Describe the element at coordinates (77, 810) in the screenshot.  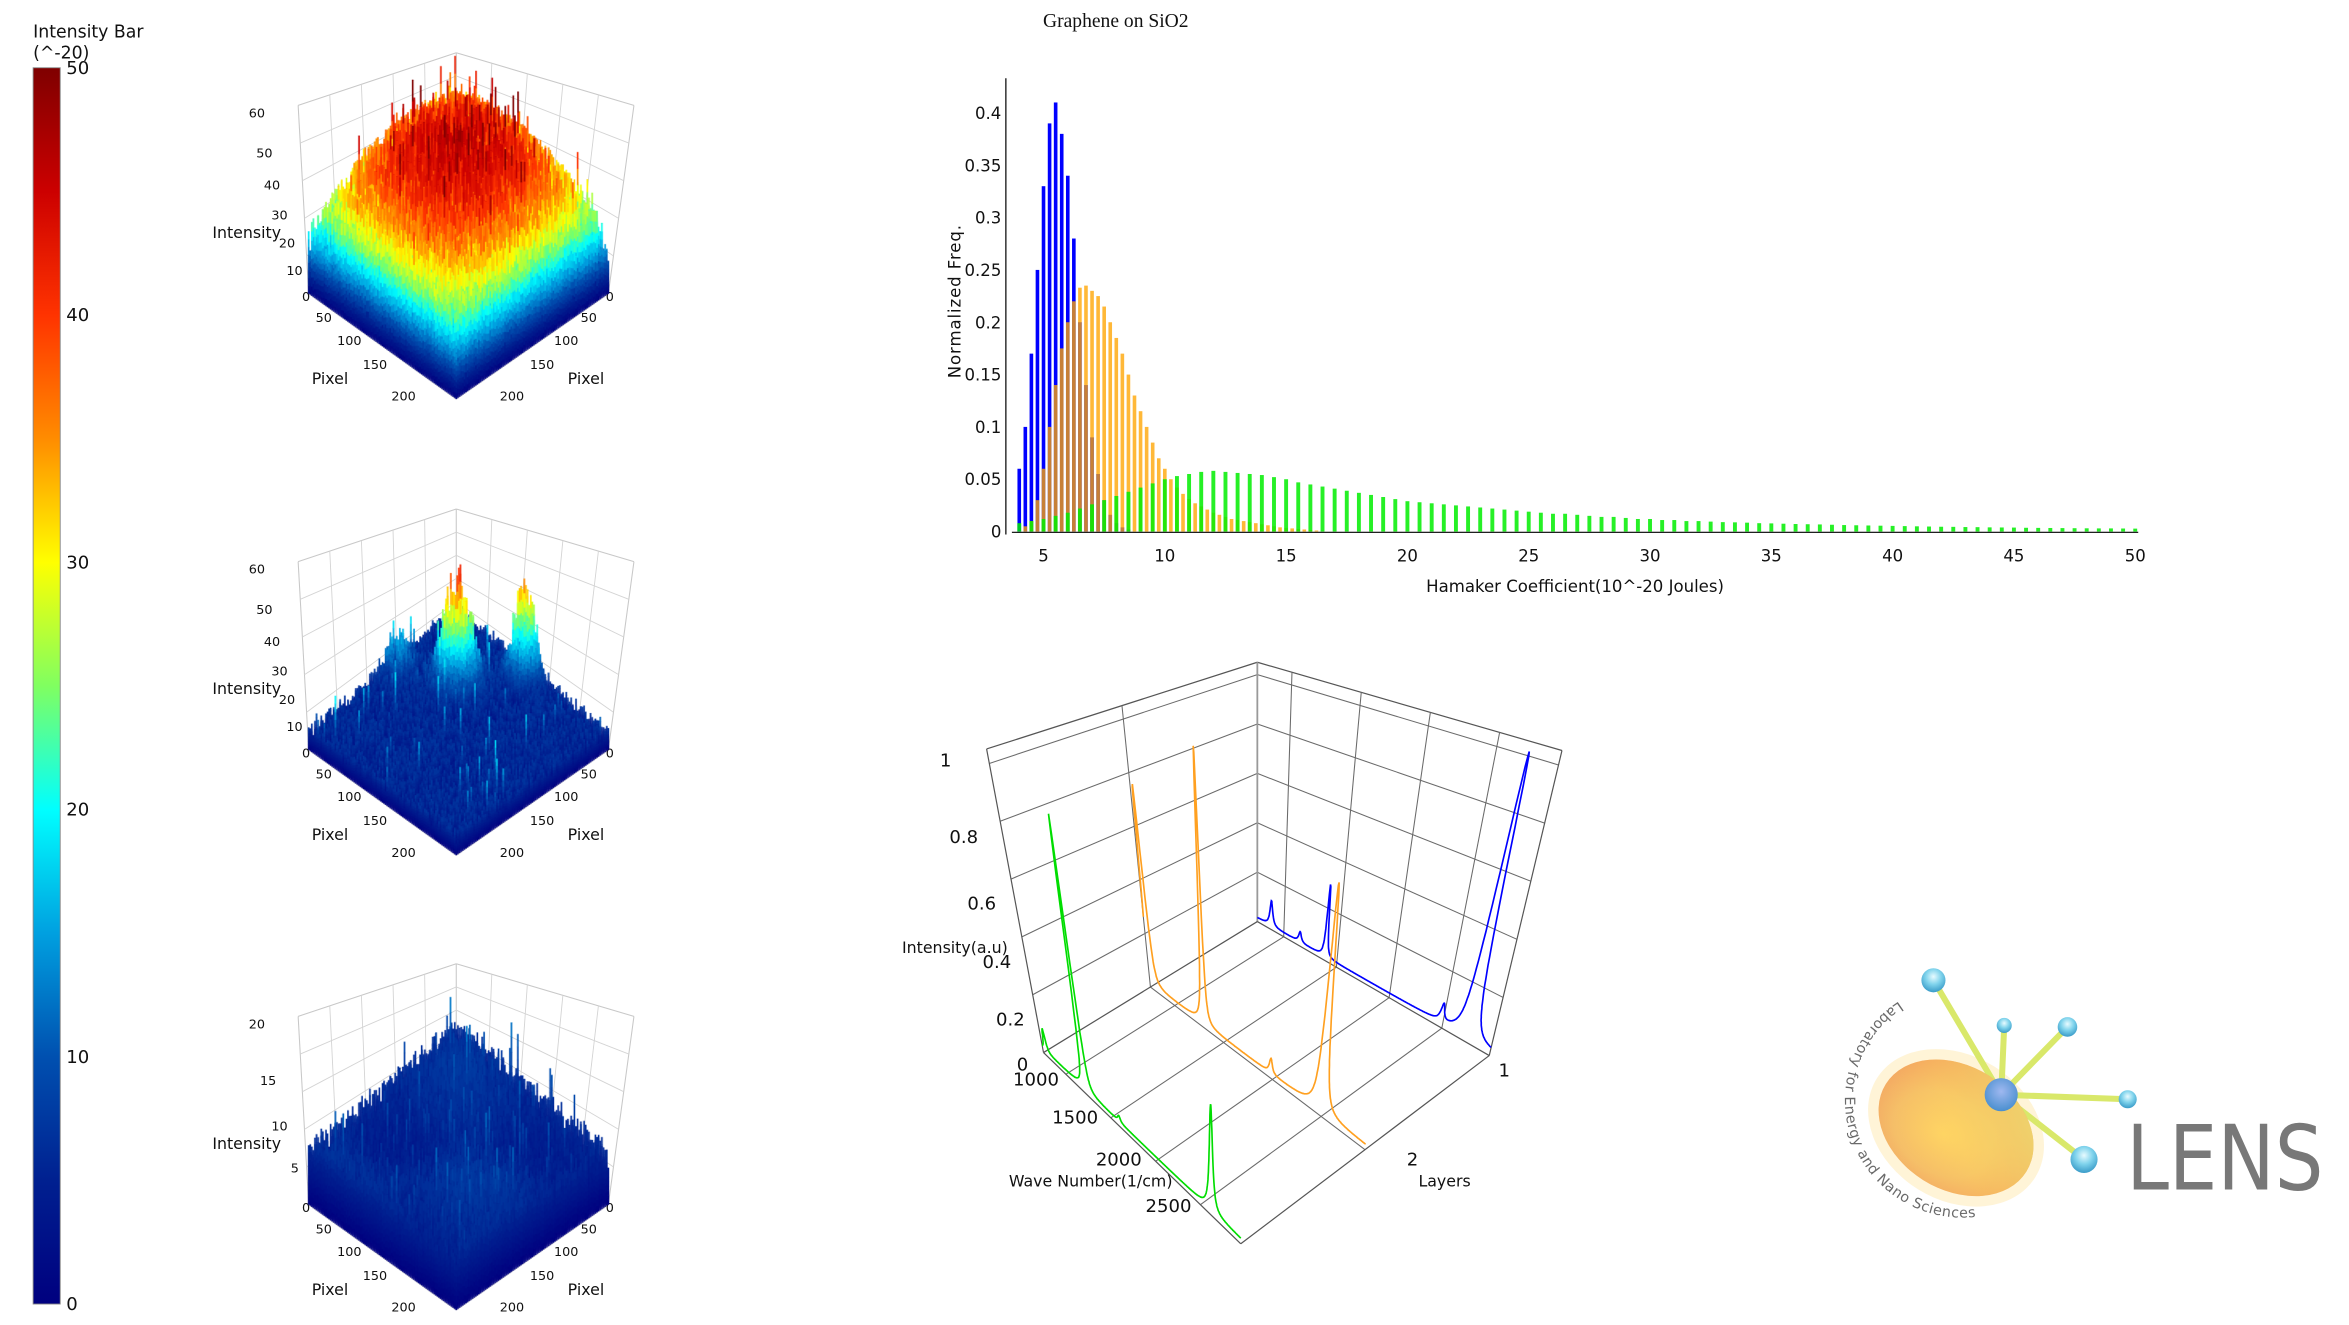
I see `colorbar-tick-label: 20` at that location.